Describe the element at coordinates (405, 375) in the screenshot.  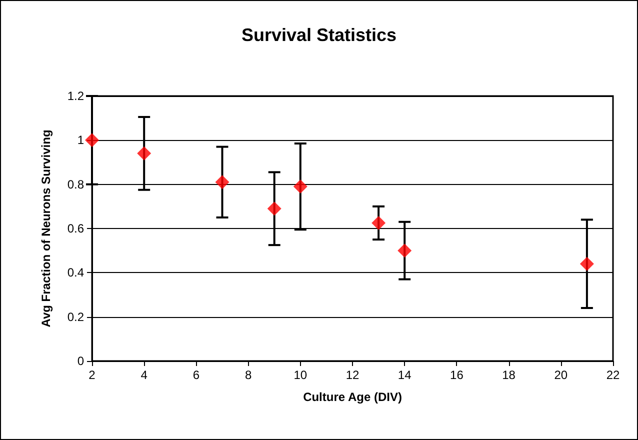
I see `x-tick-label: 14` at that location.